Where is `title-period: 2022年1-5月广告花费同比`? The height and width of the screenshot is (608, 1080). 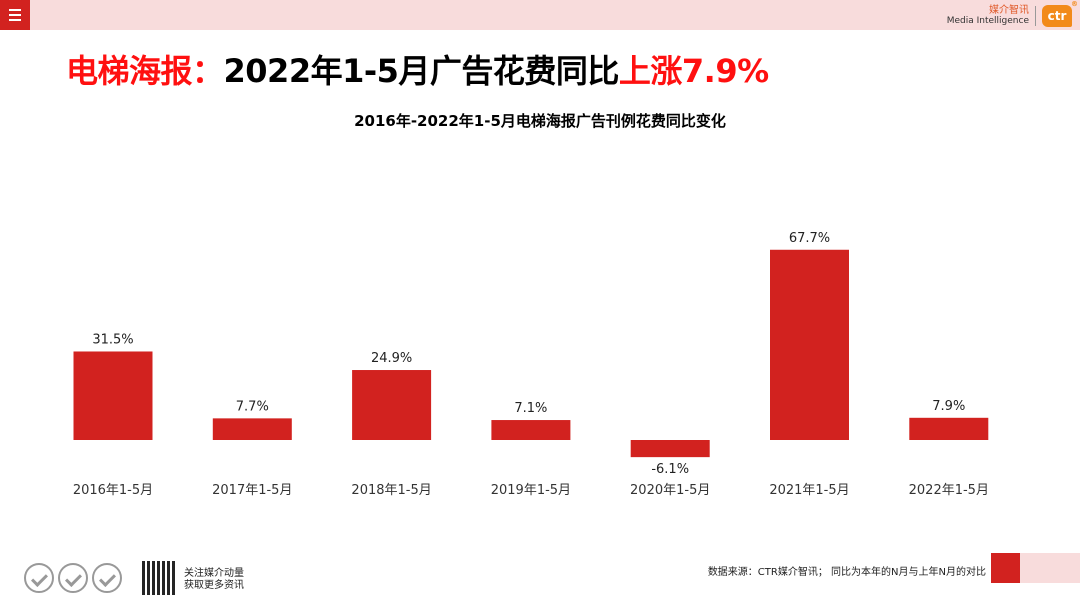 title-period: 2022年1-5月广告花费同比 is located at coordinates (421, 71).